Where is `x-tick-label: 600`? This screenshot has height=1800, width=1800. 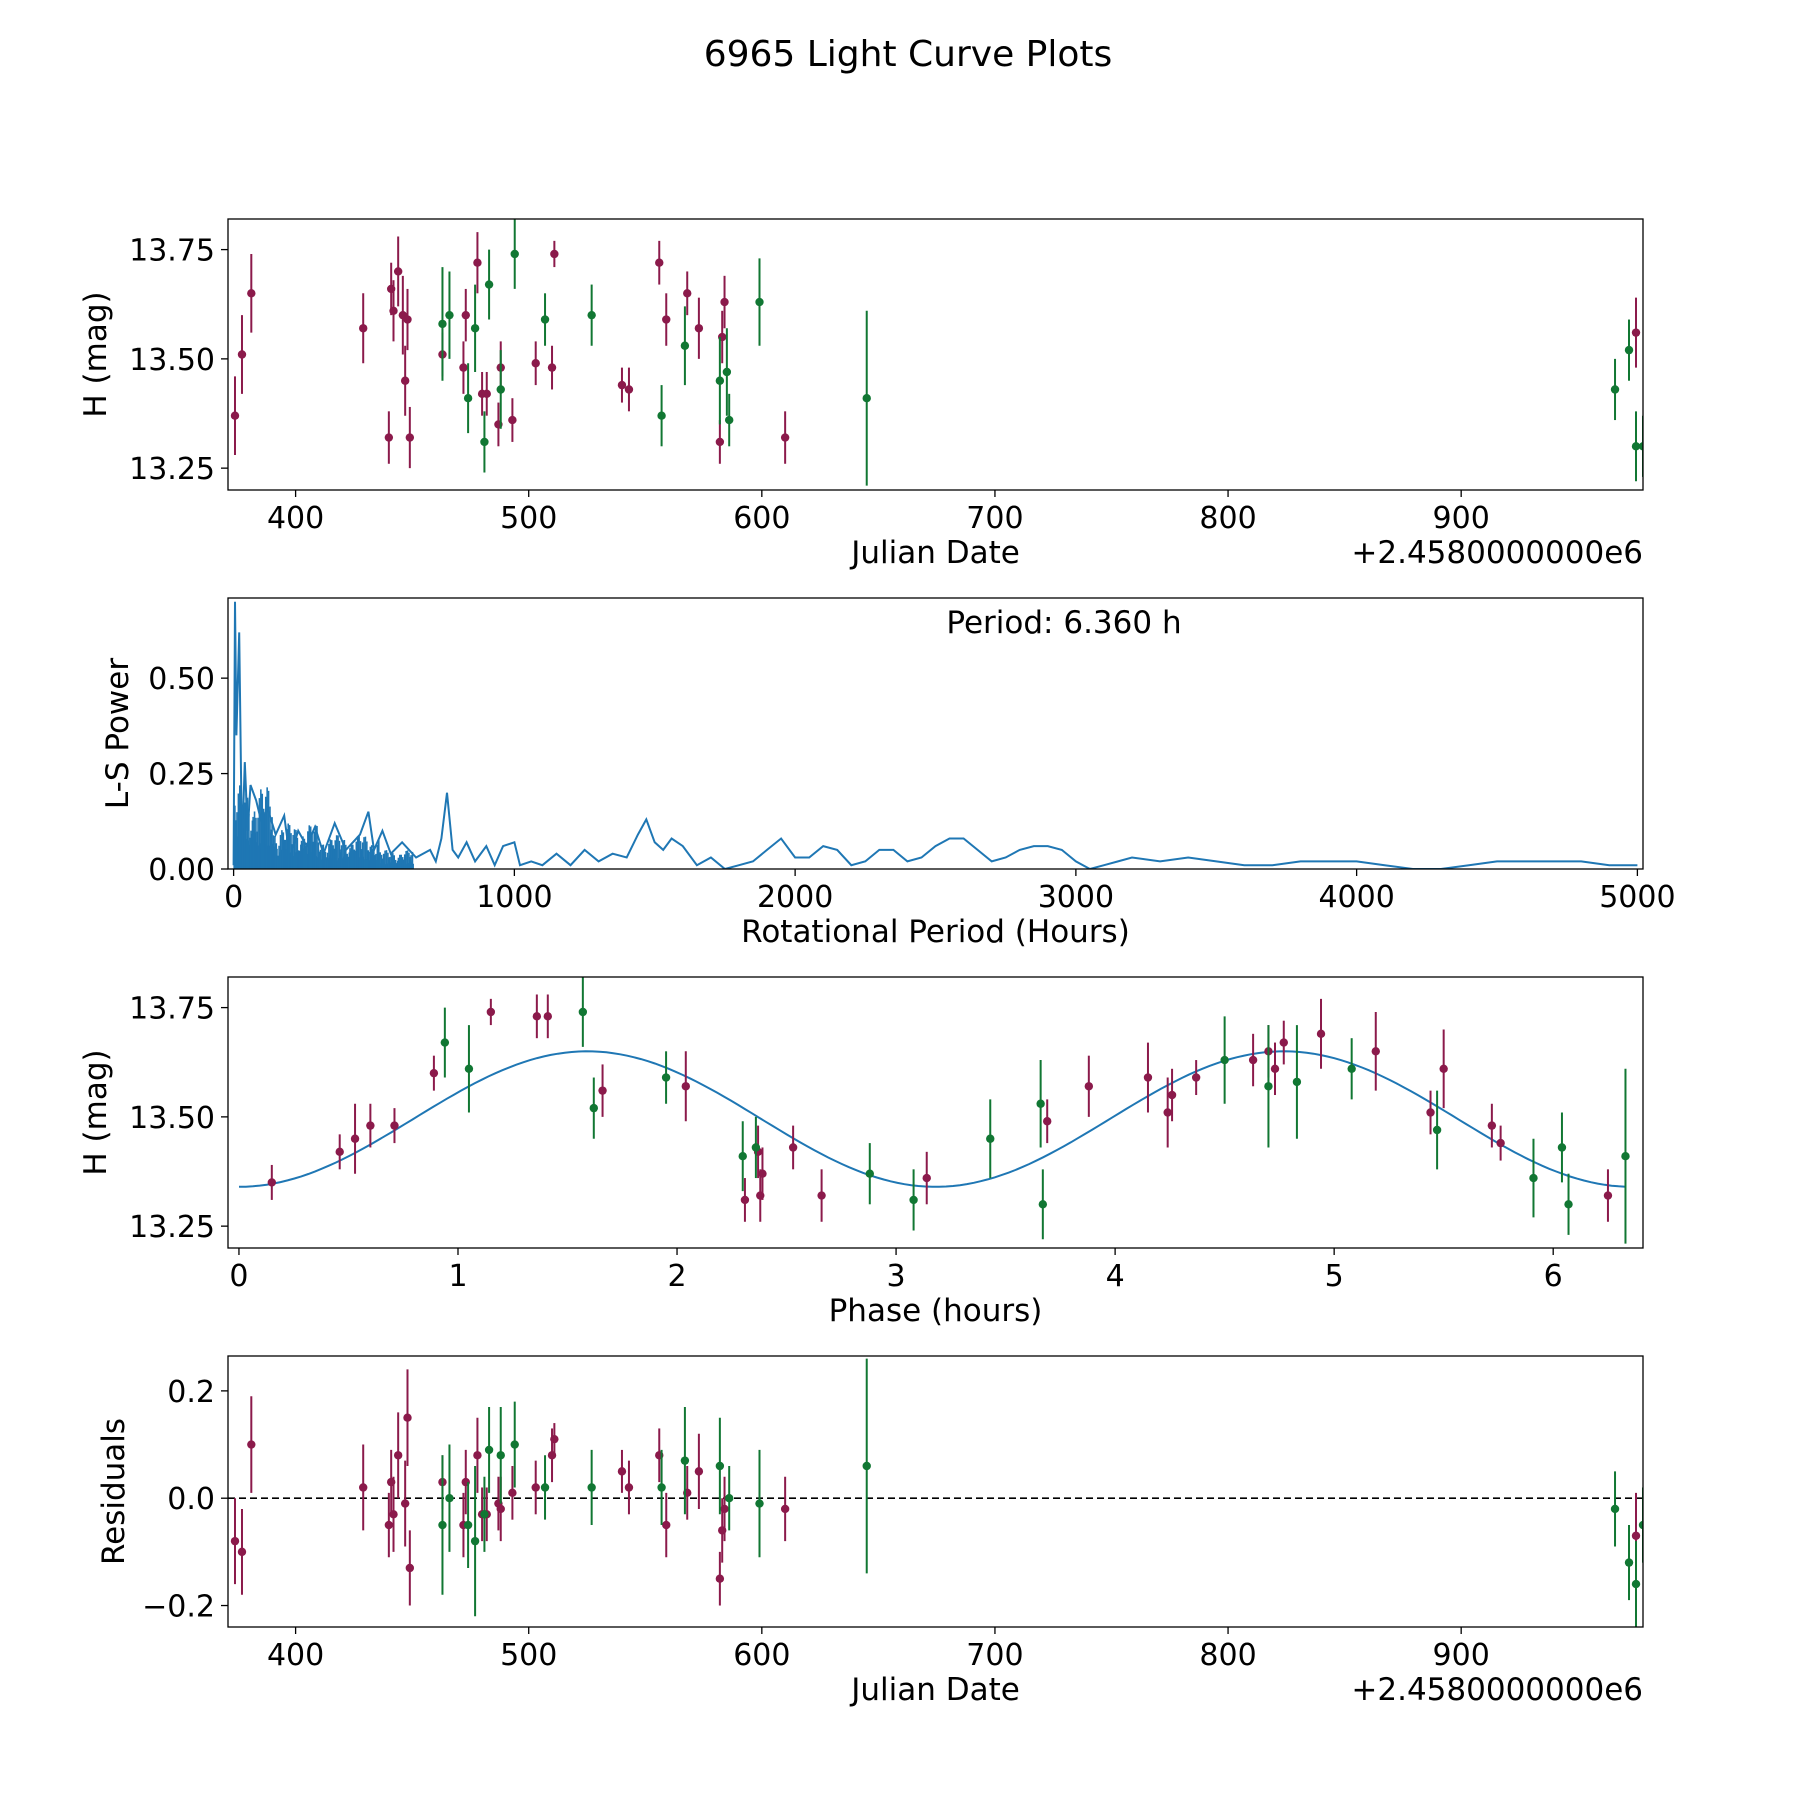 x-tick-label: 600 is located at coordinates (761, 1655).